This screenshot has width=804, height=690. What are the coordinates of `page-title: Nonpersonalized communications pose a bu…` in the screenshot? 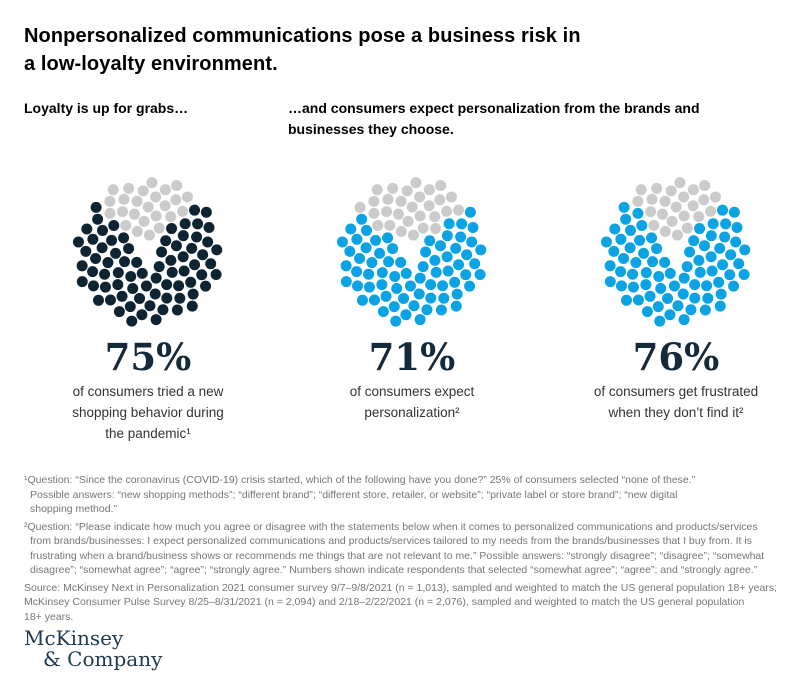 It's located at (302, 50).